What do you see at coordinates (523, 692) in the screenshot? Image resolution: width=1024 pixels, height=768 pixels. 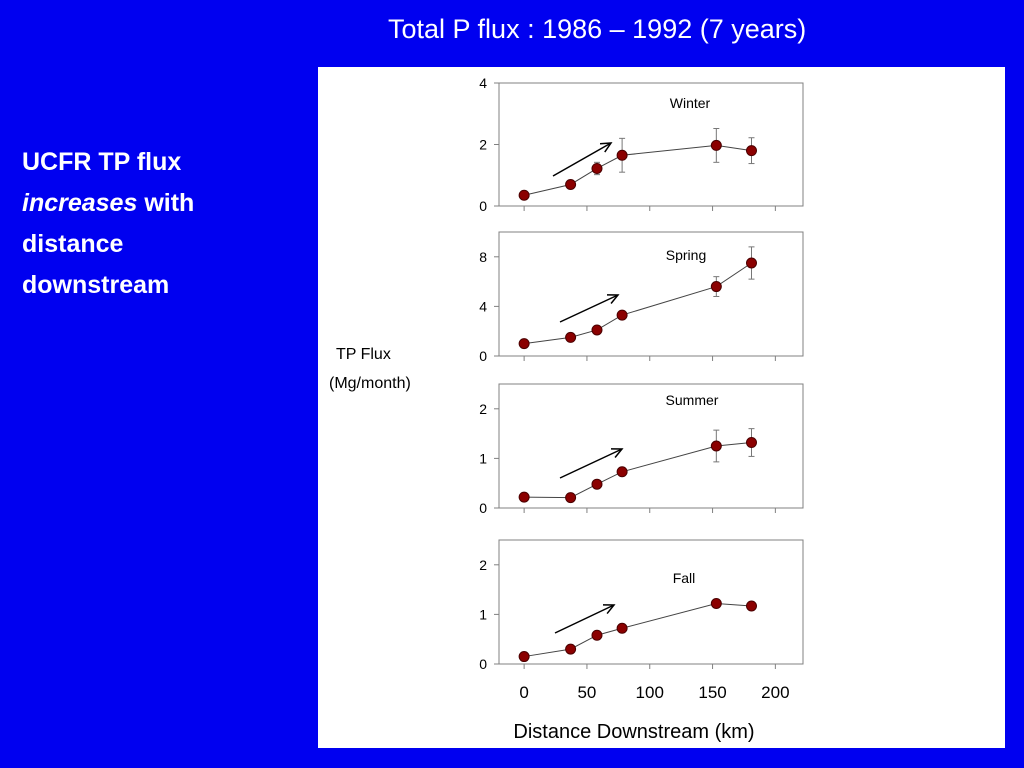 I see `x-tick-label: 0` at bounding box center [523, 692].